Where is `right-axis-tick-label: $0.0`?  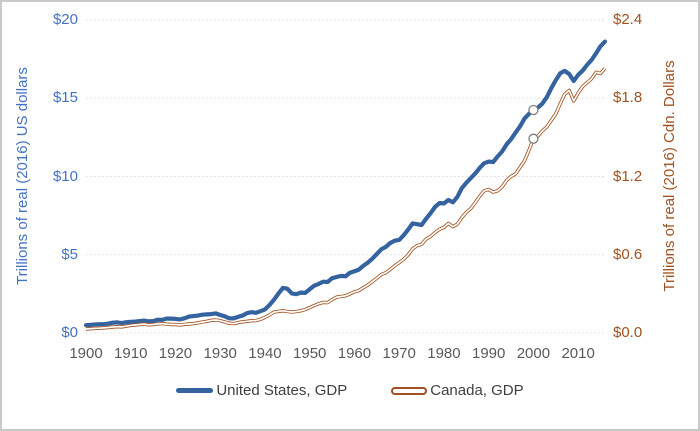
right-axis-tick-label: $0.0 is located at coordinates (628, 332).